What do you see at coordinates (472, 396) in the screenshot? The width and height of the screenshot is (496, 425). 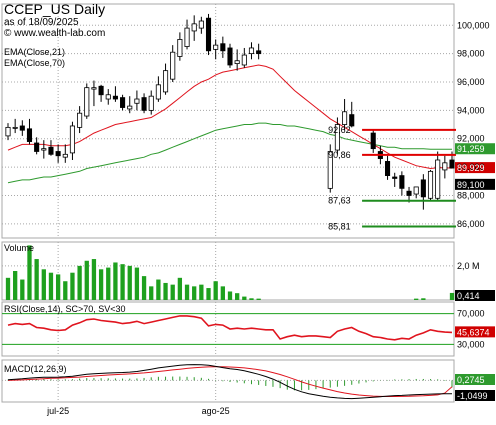 I see `macd-value-1-text: -1,0499` at bounding box center [472, 396].